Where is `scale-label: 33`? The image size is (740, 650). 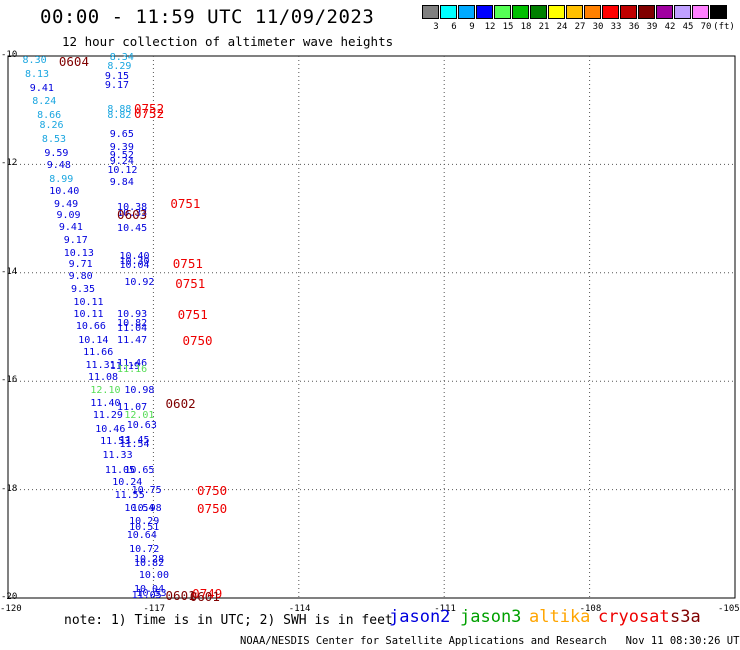 scale-label: 33 is located at coordinates (616, 27).